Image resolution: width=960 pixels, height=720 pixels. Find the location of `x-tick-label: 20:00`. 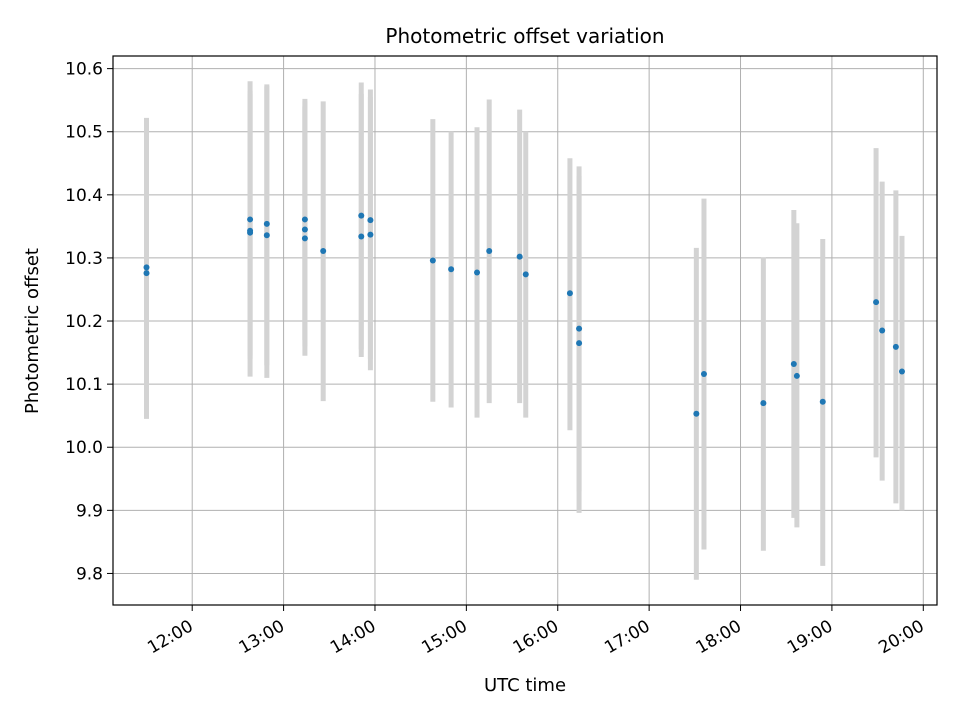

x-tick-label: 20:00 is located at coordinates (901, 637).